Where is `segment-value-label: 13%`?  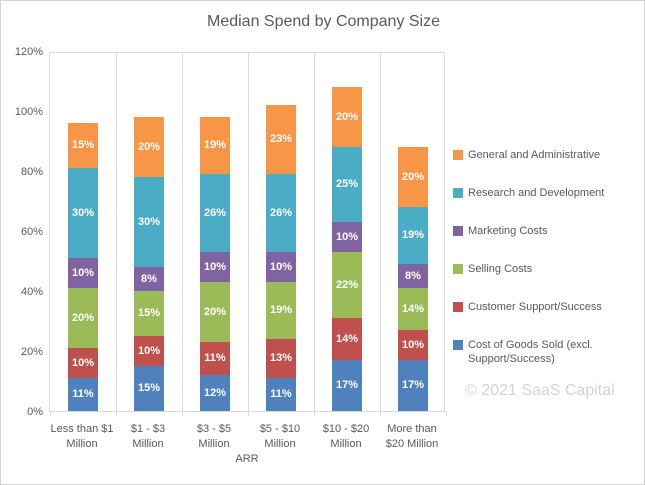
segment-value-label: 13% is located at coordinates (281, 358).